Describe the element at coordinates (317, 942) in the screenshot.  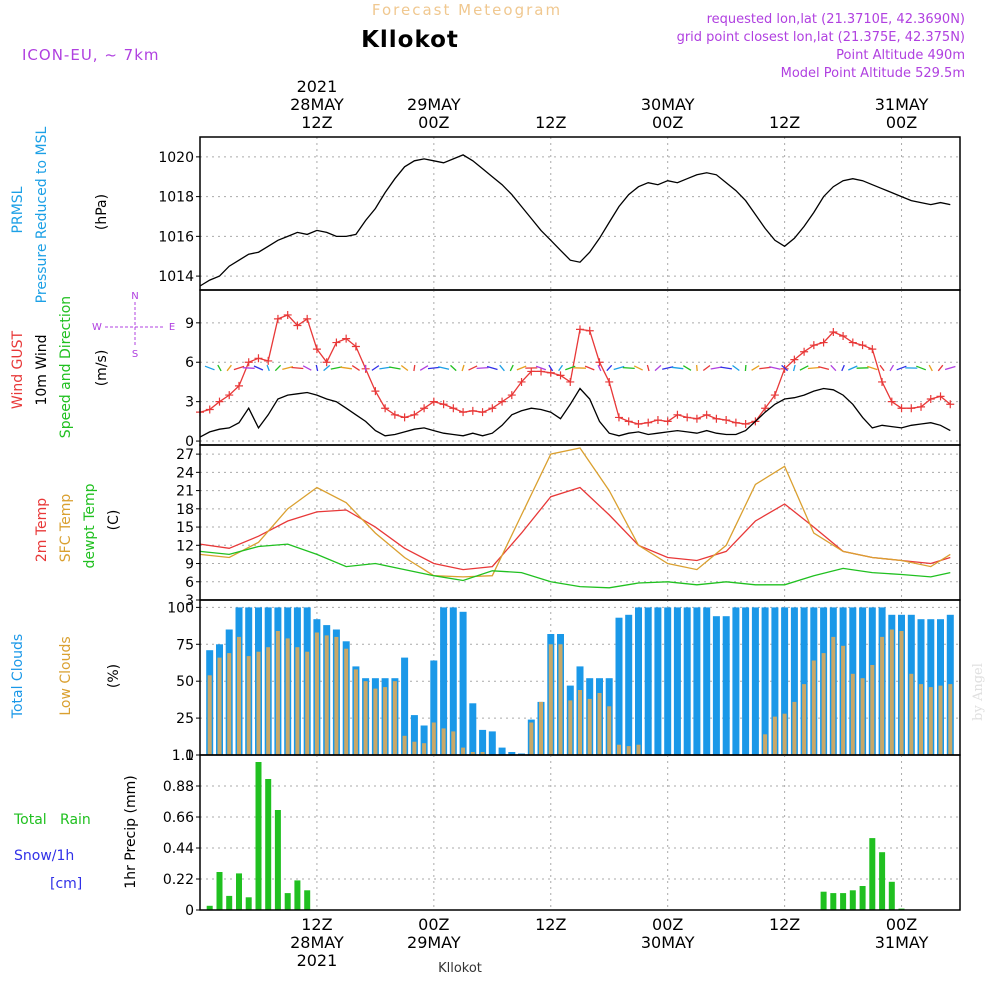
I see `time-label: 28MAY` at that location.